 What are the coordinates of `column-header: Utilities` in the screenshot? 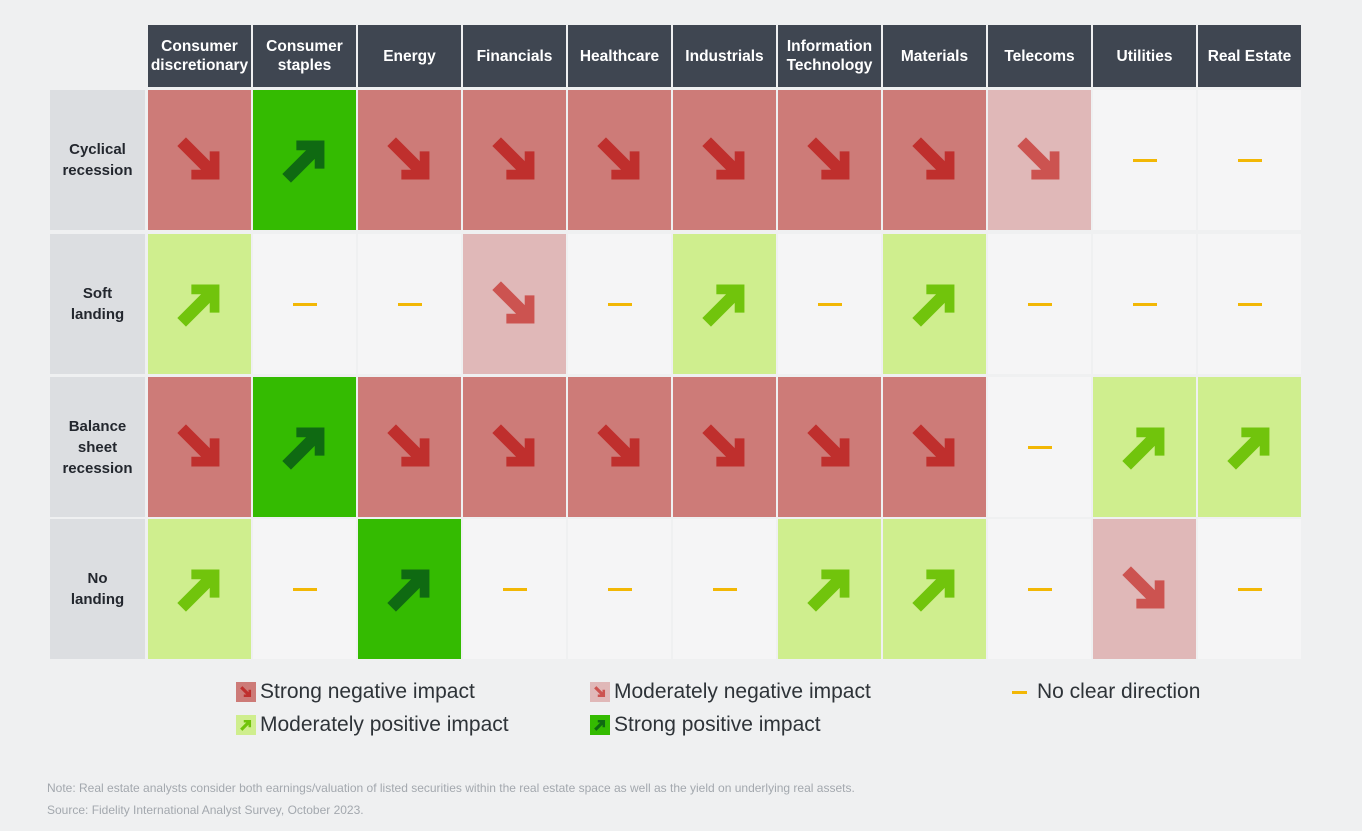 It's located at (1144, 56).